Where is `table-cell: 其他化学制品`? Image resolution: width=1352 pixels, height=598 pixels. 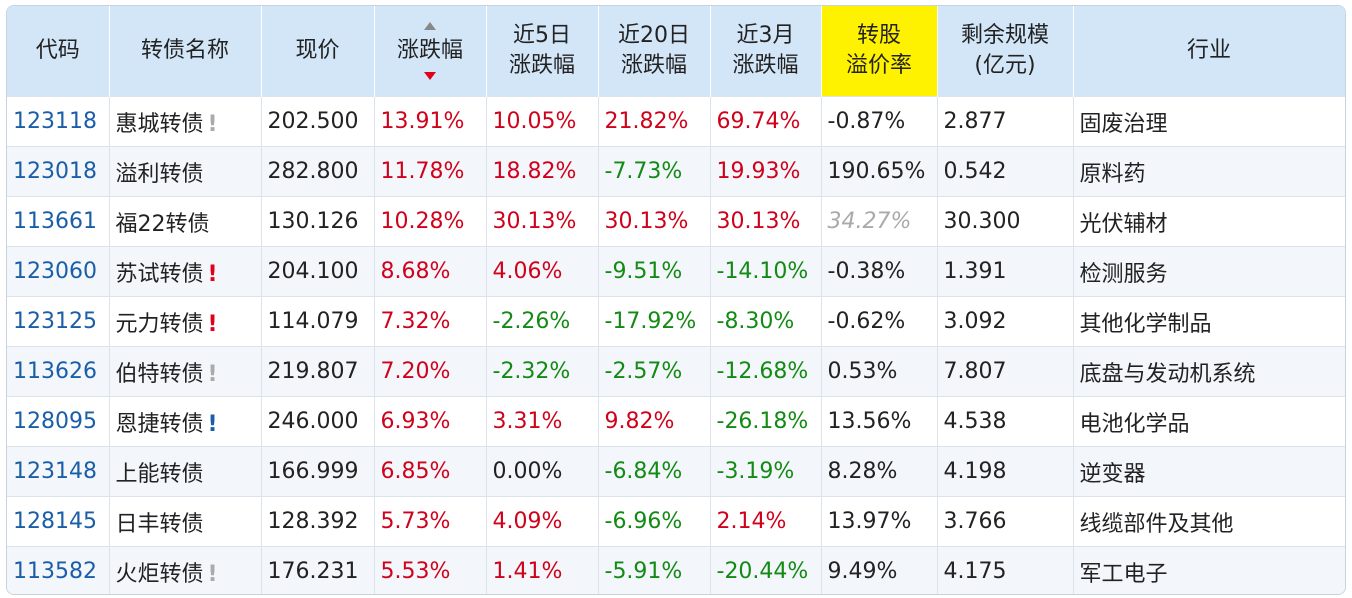 table-cell: 其他化学制品 is located at coordinates (1209, 321).